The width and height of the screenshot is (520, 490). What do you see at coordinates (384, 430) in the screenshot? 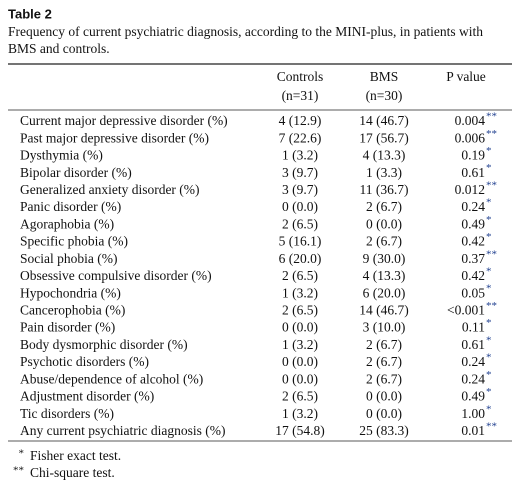
I see `cell: 25 (83.3)` at bounding box center [384, 430].